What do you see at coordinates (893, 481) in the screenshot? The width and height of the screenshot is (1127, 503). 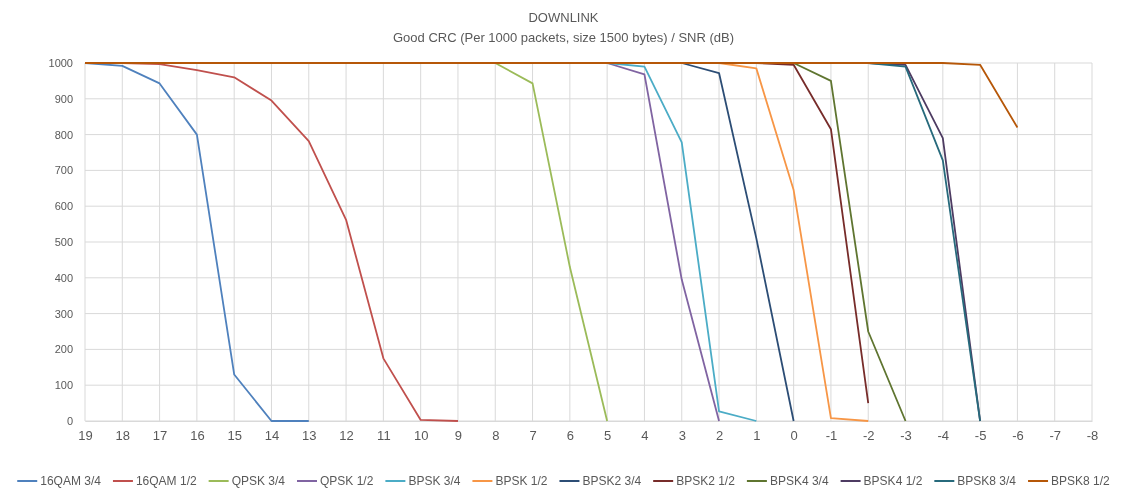 I see `legend-label: BPSK4 1/2` at bounding box center [893, 481].